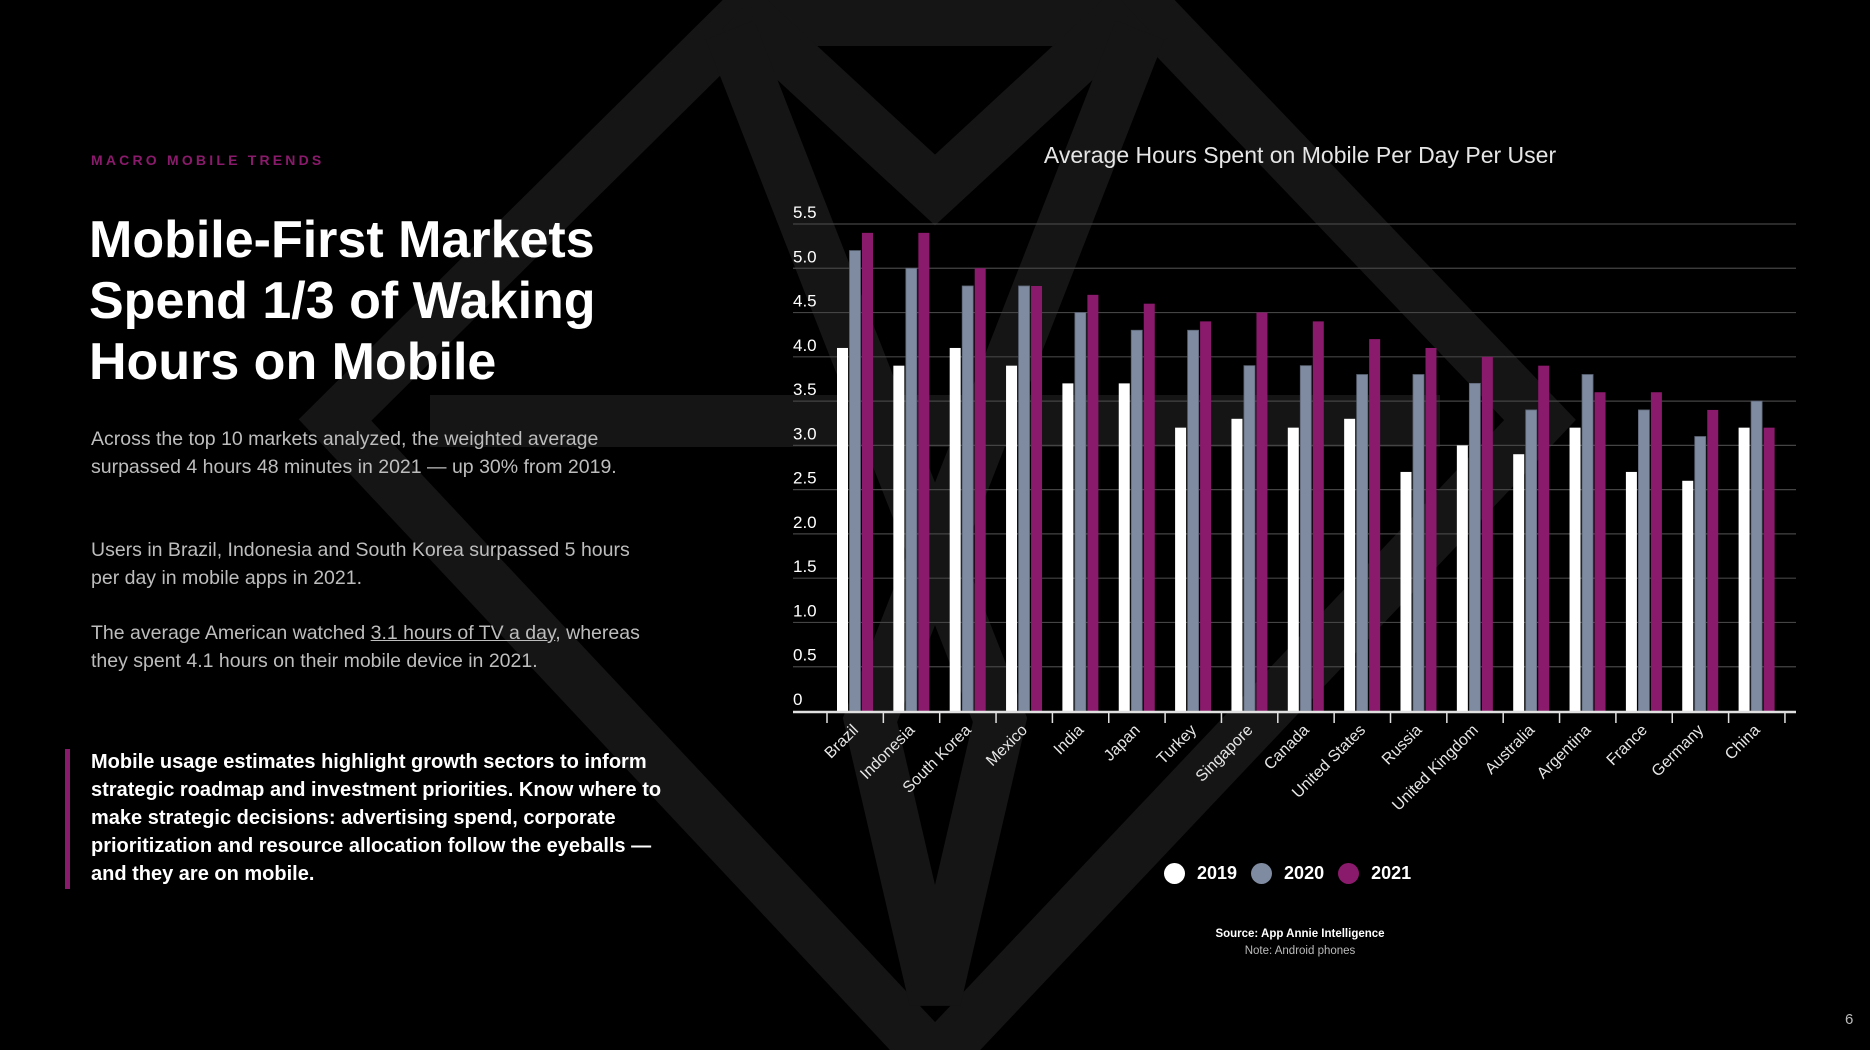 The height and width of the screenshot is (1050, 1870). I want to click on bar-2020-indonesia, so click(911, 489).